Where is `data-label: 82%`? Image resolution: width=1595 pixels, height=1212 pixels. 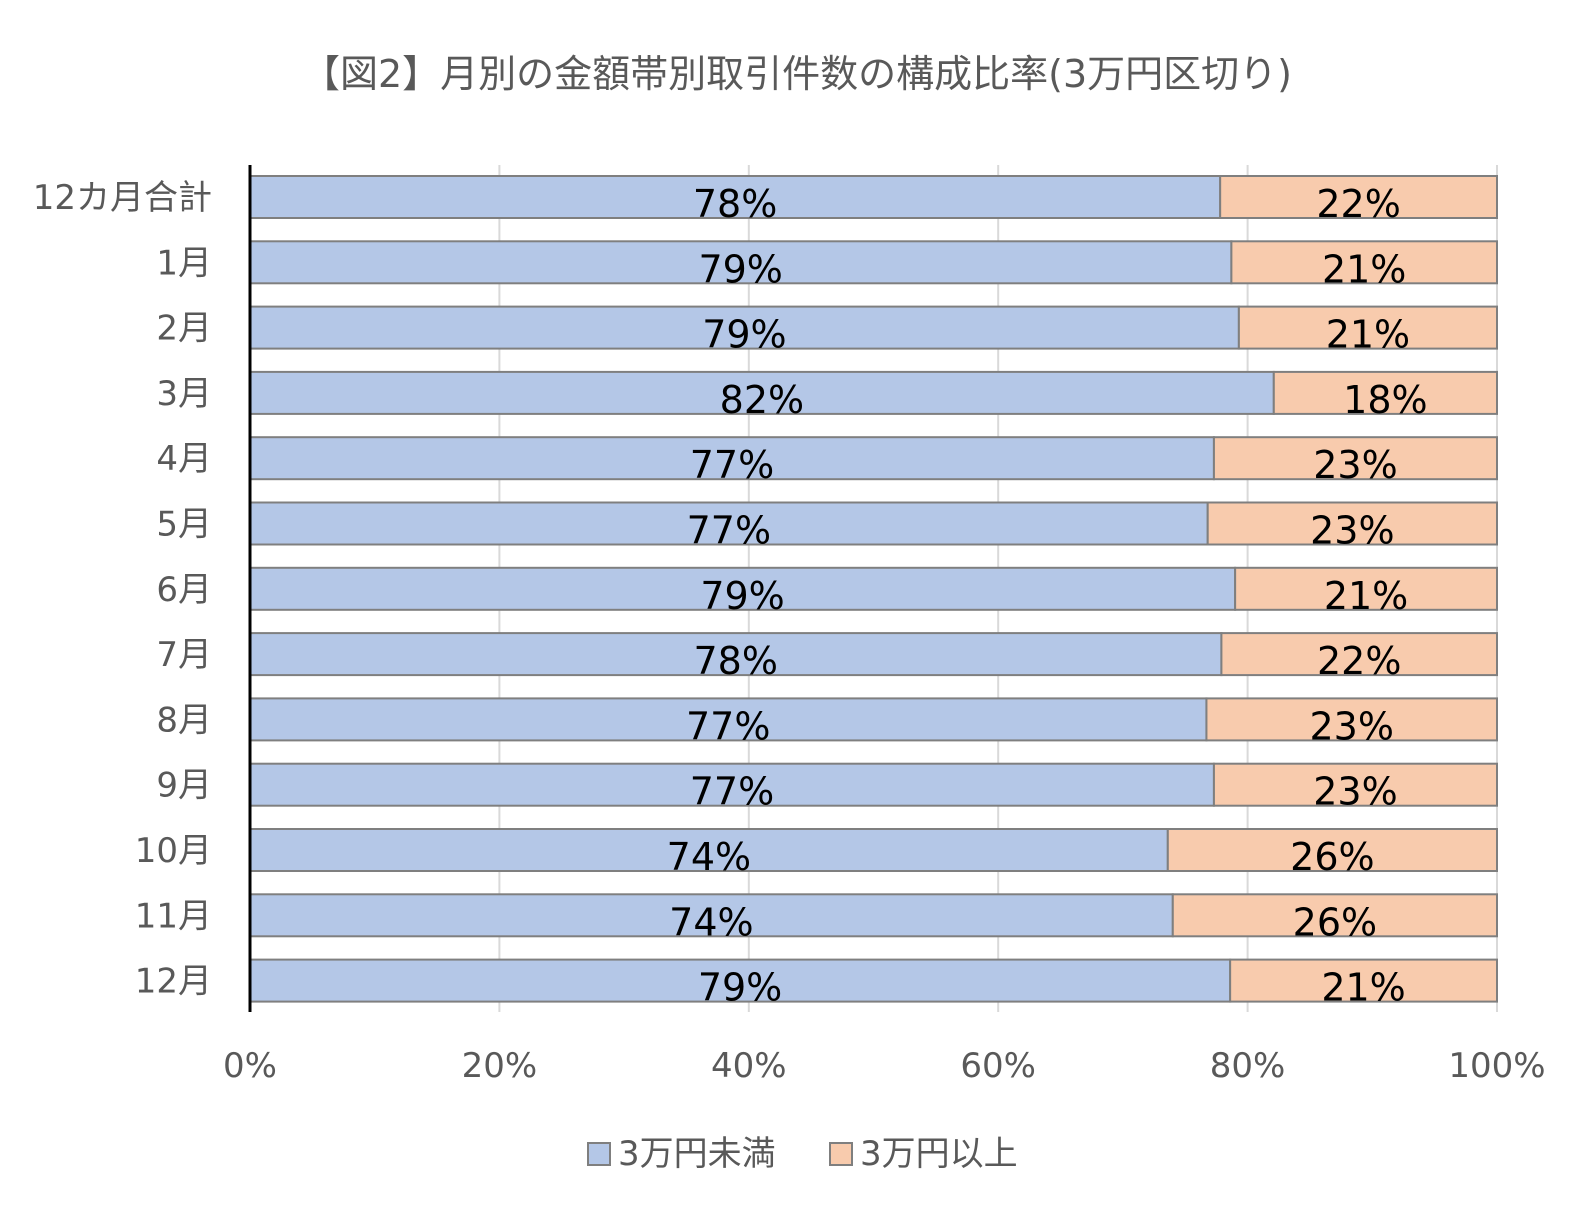 data-label: 82% is located at coordinates (762, 400).